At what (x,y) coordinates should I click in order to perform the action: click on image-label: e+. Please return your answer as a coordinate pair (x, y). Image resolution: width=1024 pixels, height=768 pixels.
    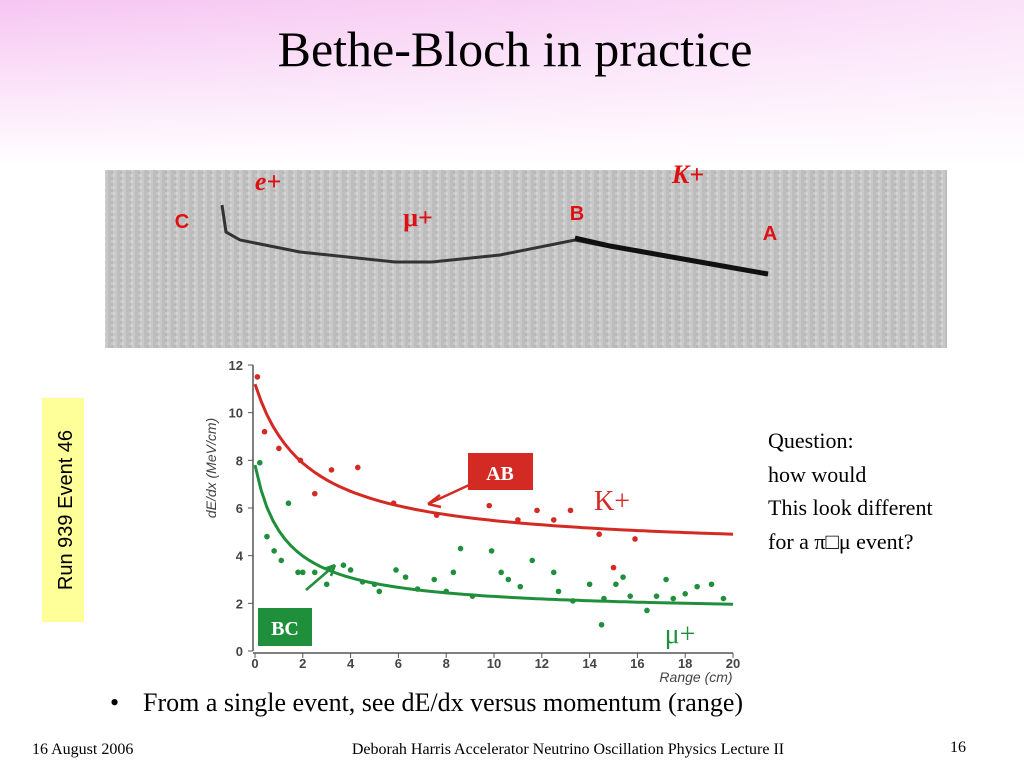
    Looking at the image, I should click on (268, 181).